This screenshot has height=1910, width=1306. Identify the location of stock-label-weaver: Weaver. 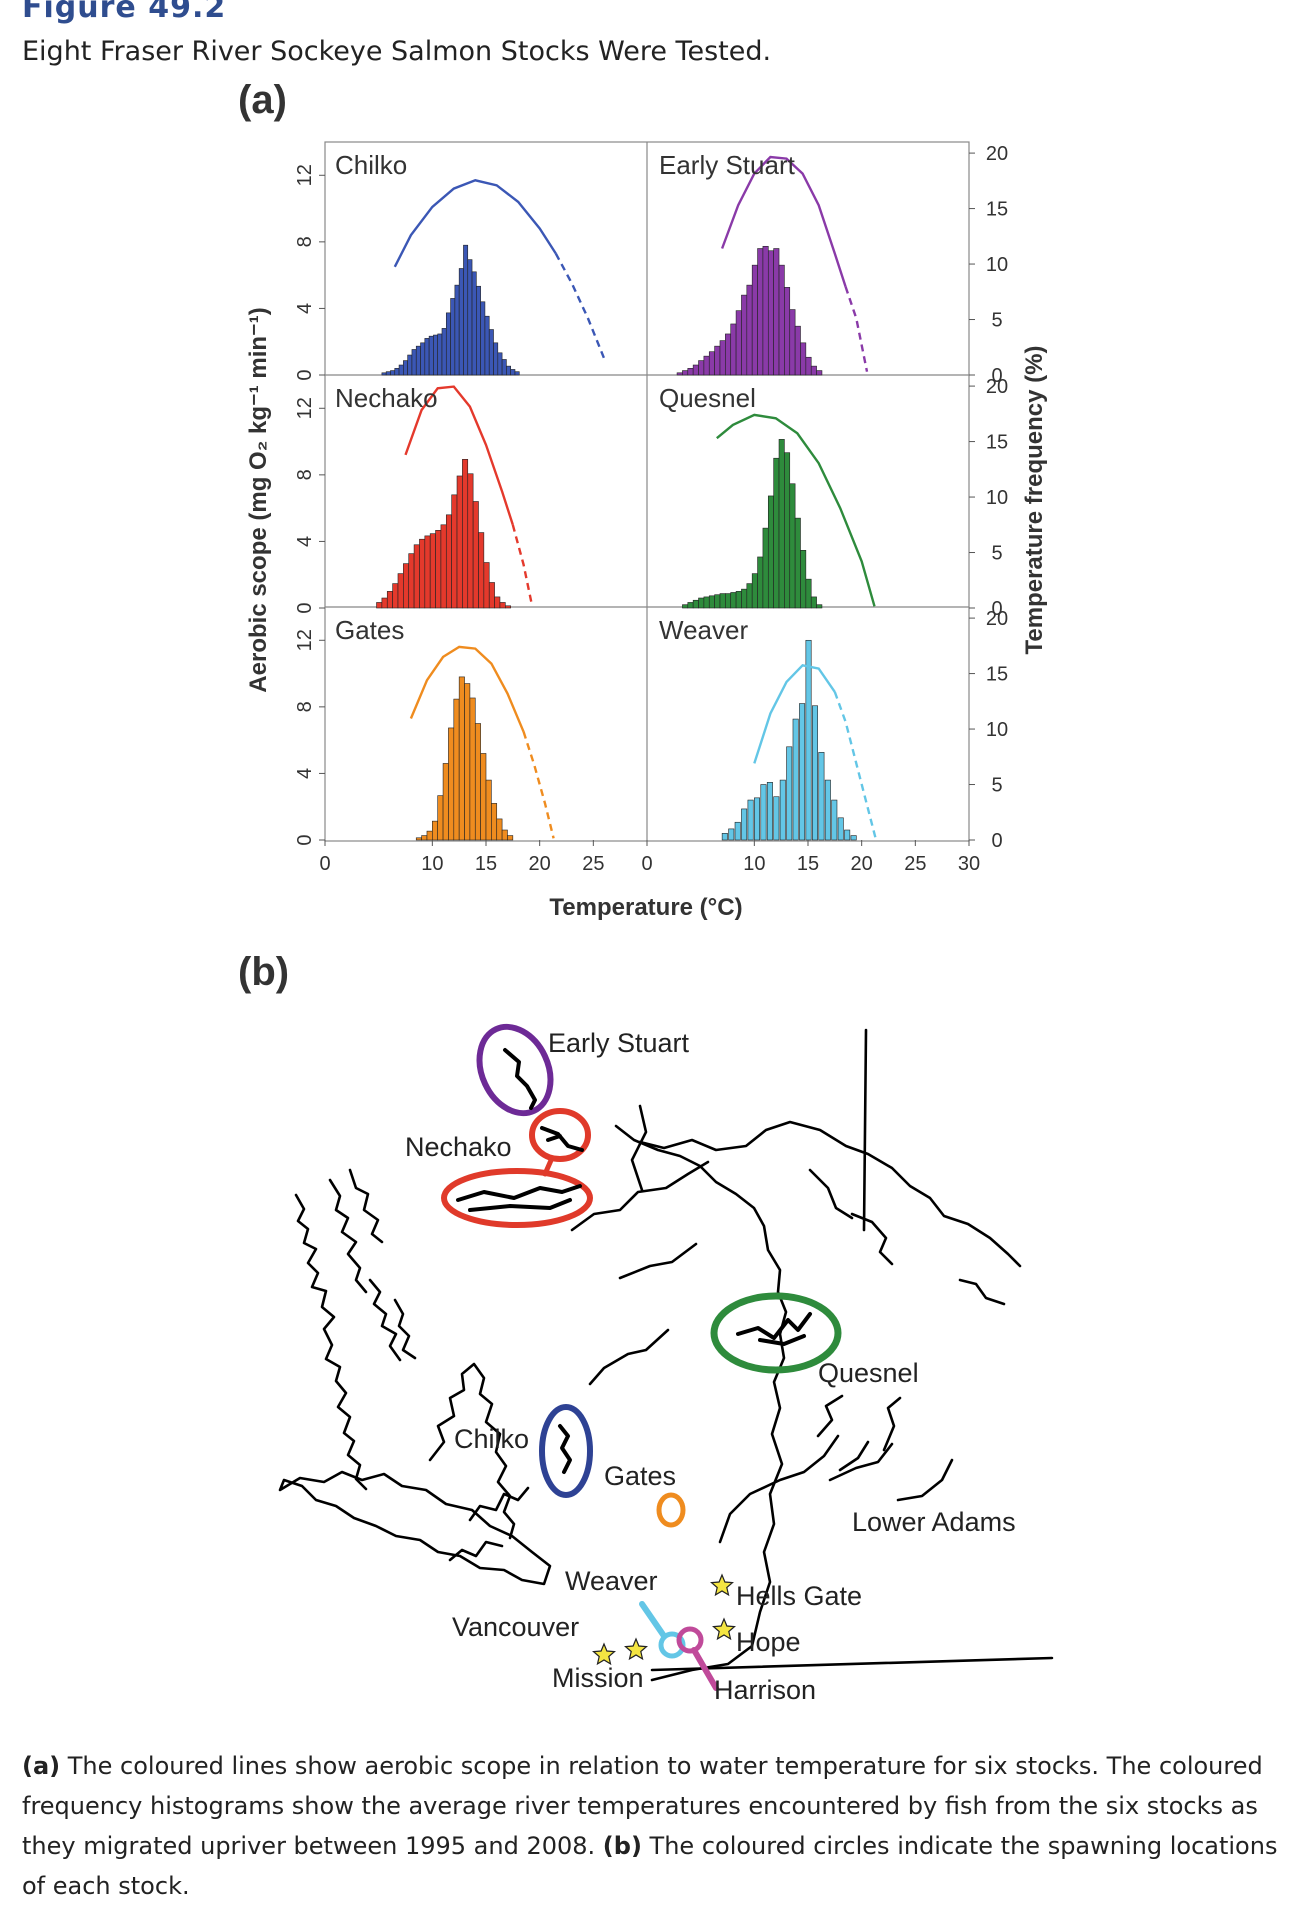
(703, 630).